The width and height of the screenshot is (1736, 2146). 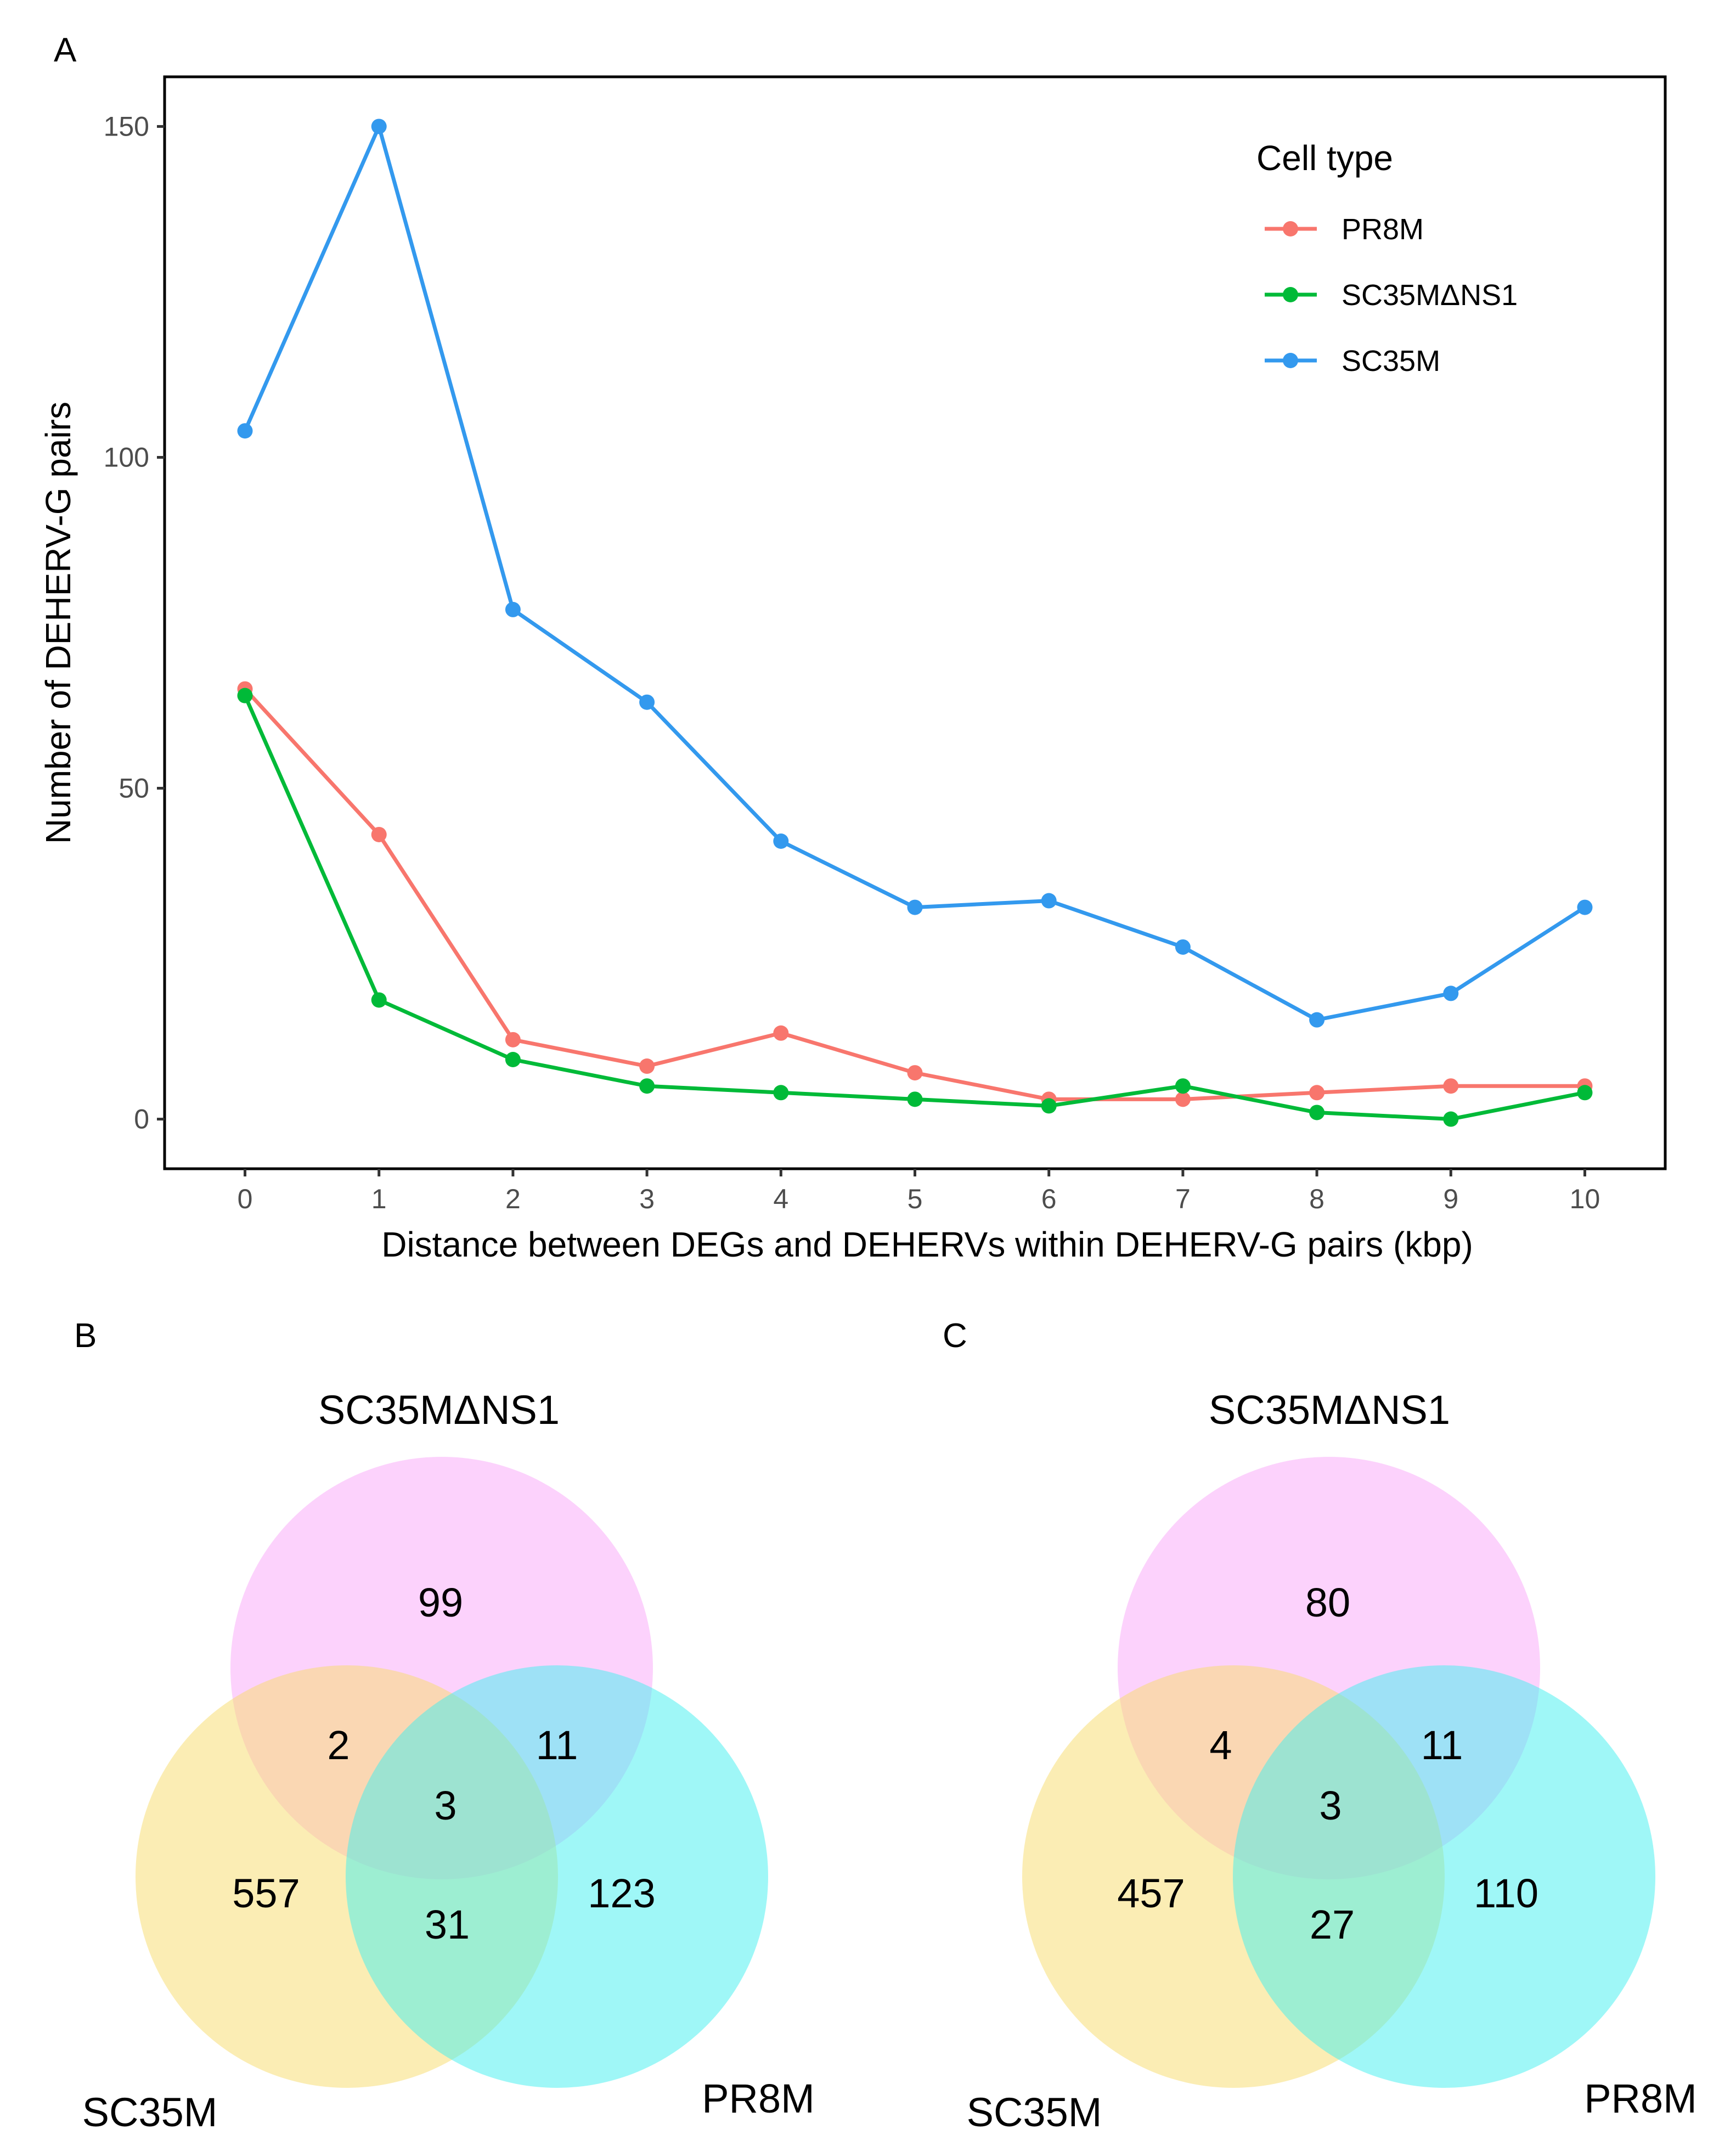 What do you see at coordinates (647, 1199) in the screenshot?
I see `x-tick-label-3: 3` at bounding box center [647, 1199].